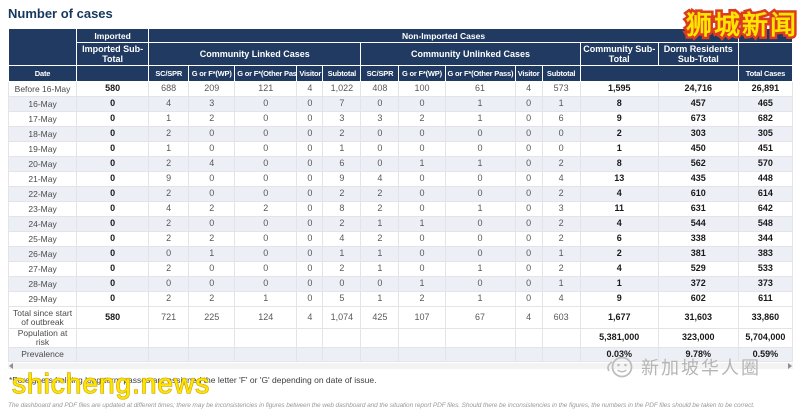  What do you see at coordinates (561, 317) in the screenshot?
I see `cell: 603` at bounding box center [561, 317].